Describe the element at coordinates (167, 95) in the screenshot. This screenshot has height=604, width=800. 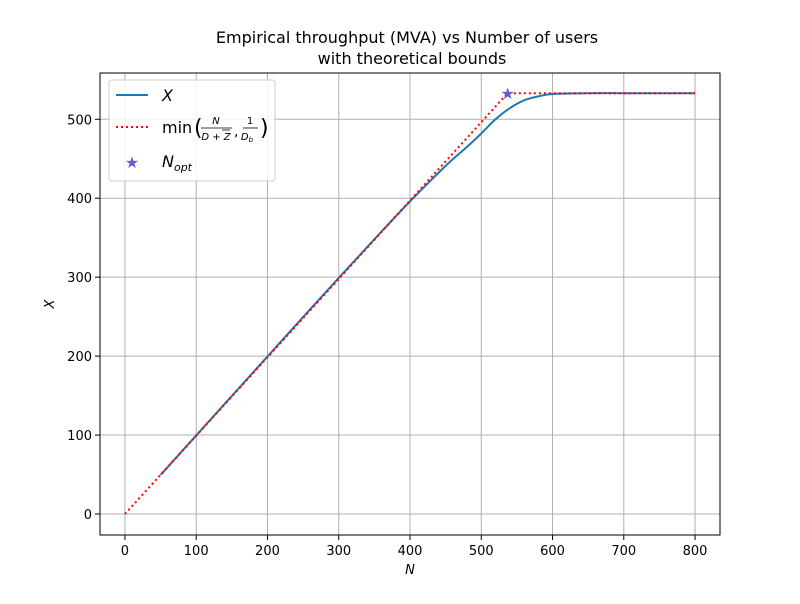
I see `legend-empirical-label: X` at that location.